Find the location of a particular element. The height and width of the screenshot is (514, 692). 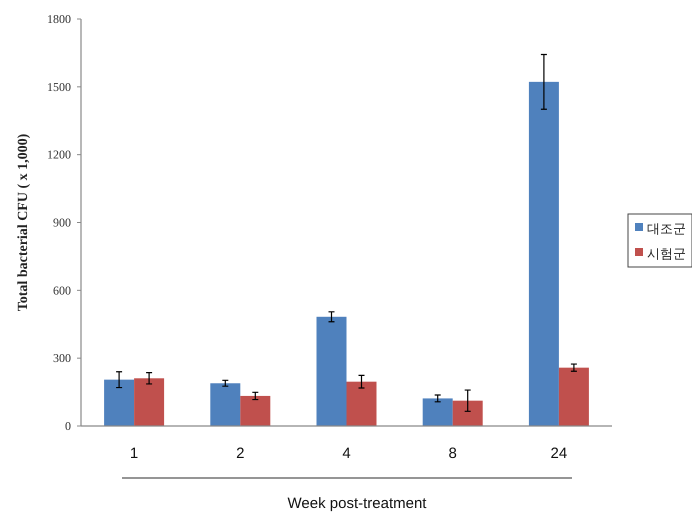

y-tick-label: 600 is located at coordinates (62, 290).